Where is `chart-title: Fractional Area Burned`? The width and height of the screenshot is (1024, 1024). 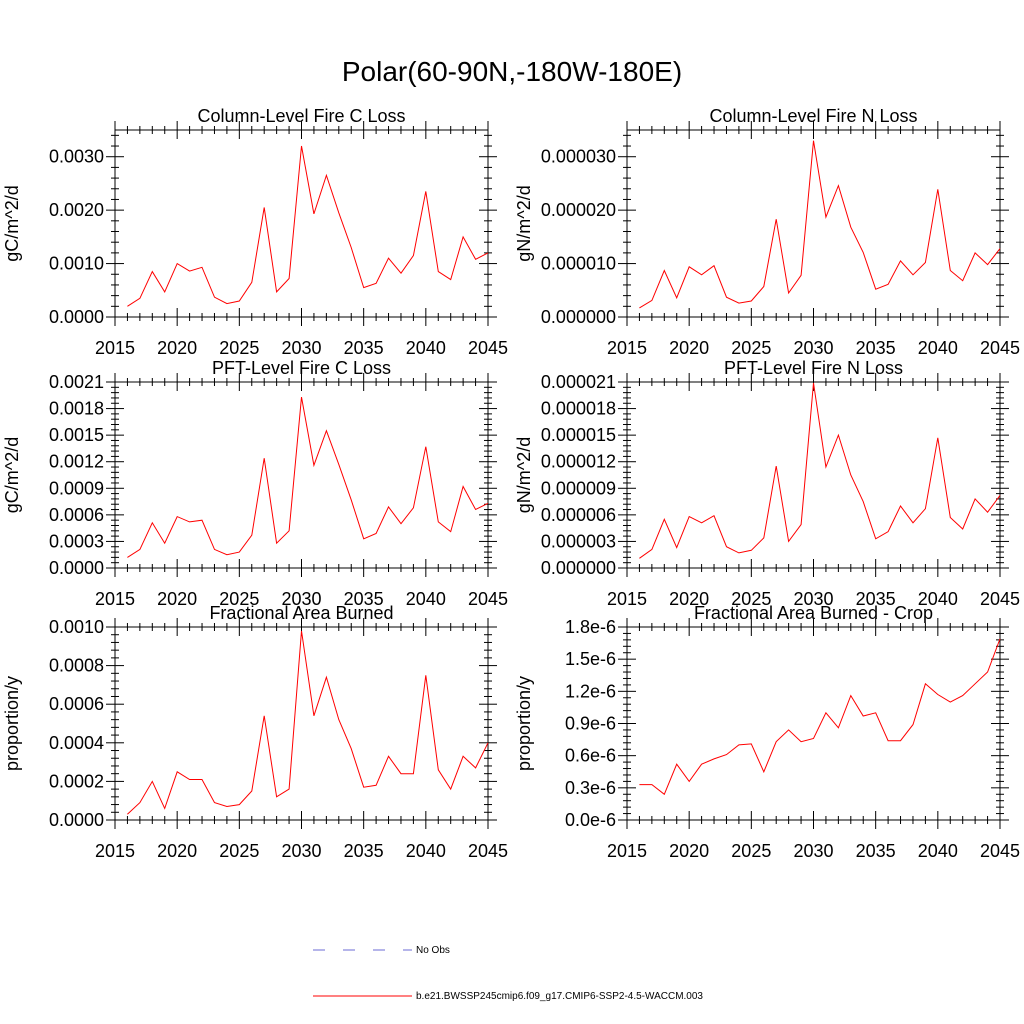
chart-title: Fractional Area Burned is located at coordinates (301, 613).